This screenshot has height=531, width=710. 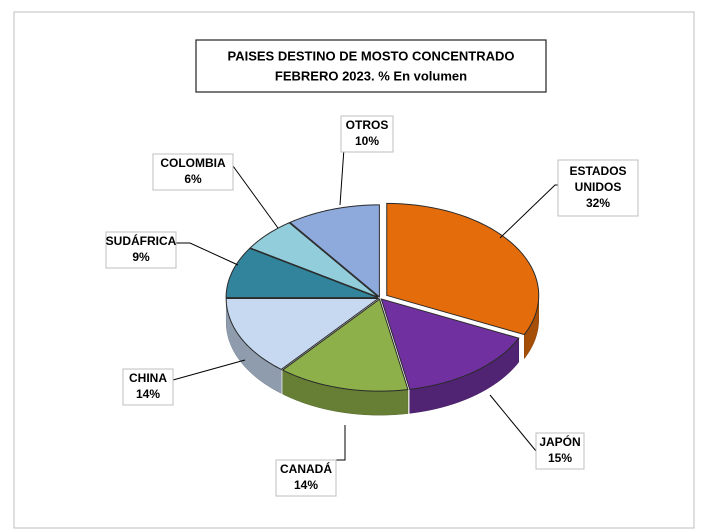 I want to click on data-label-line: UNIDOS, so click(x=598, y=187).